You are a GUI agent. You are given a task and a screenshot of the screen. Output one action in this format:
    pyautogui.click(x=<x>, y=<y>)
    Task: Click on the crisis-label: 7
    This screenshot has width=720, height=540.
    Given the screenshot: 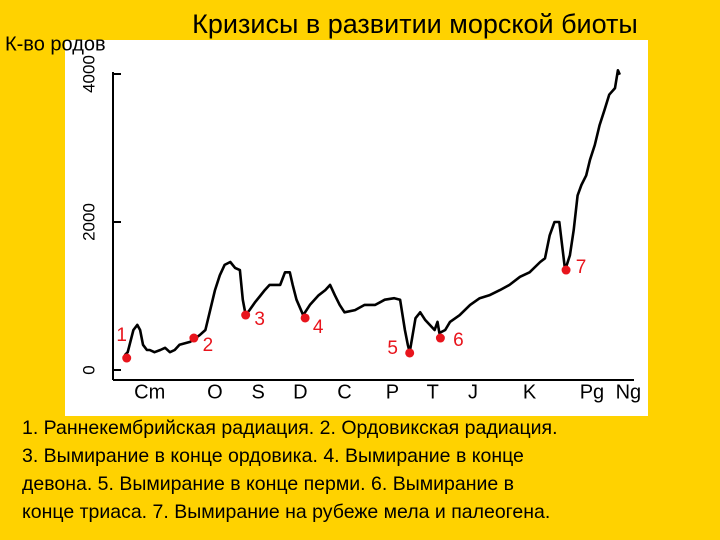 What is the action you would take?
    pyautogui.click(x=581, y=267)
    